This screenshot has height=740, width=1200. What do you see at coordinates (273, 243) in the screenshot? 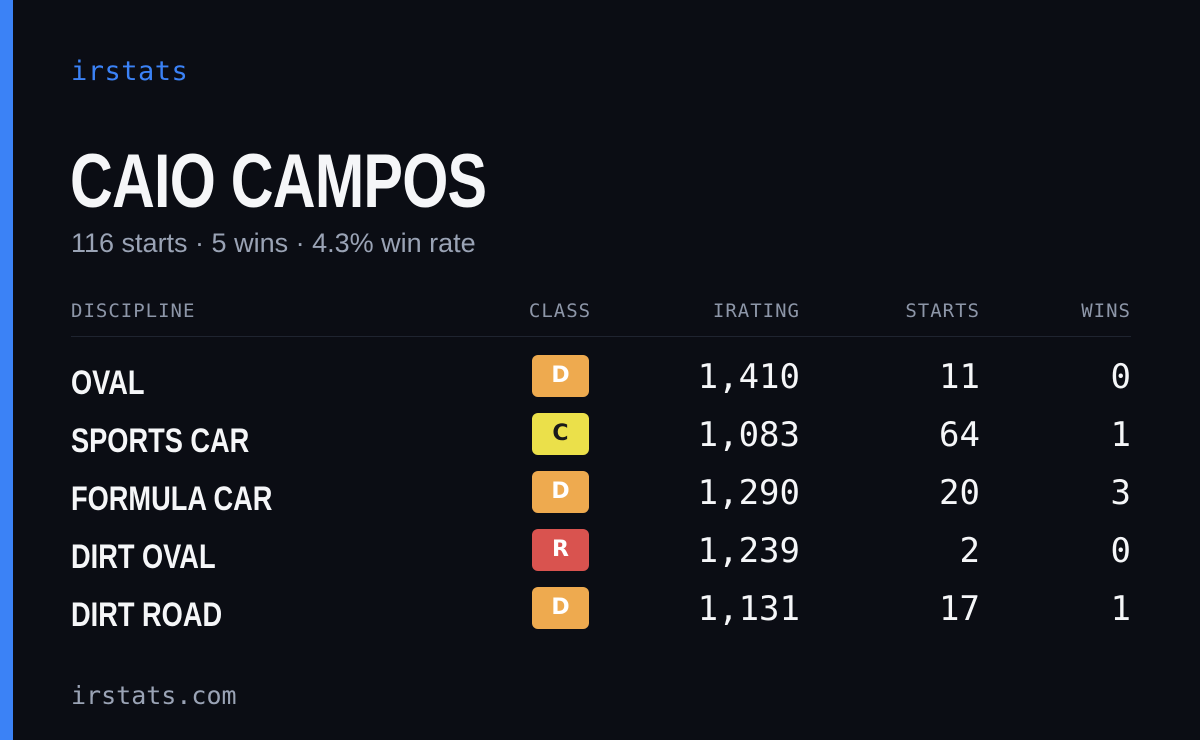
I see `driver-summary: 116 starts · 5 wins · 4.3% win rate` at bounding box center [273, 243].